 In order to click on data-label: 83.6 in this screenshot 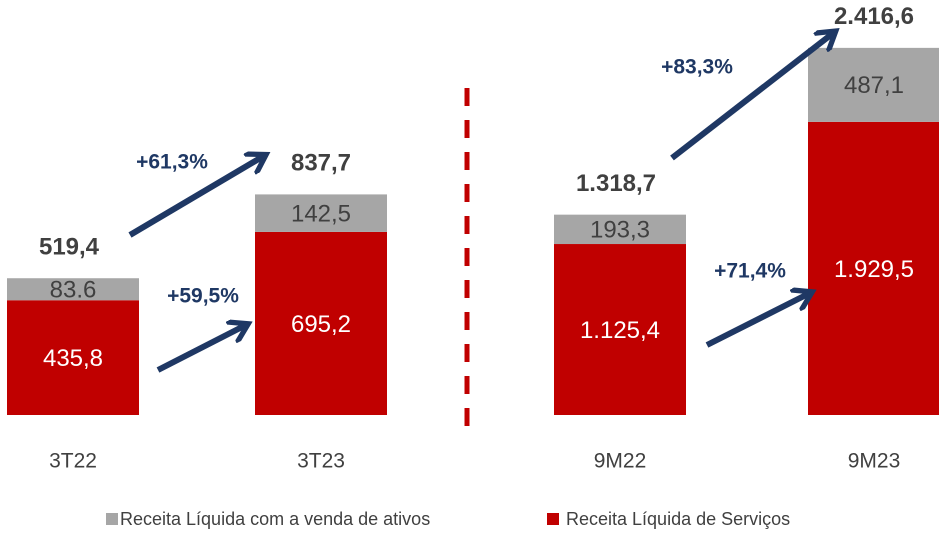, I will do `click(73, 290)`.